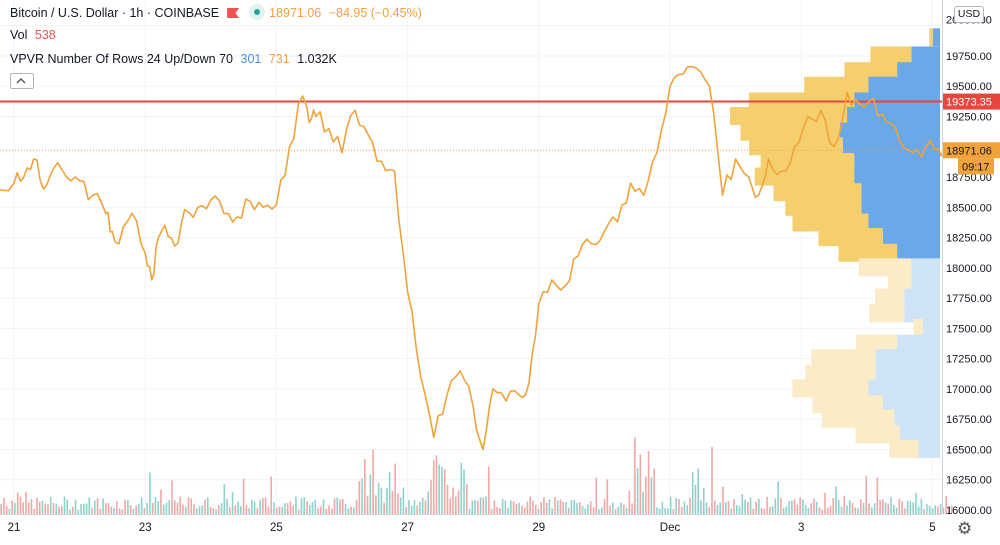 This screenshot has height=545, width=1000. I want to click on price-tick-label: 17000.00, so click(969, 390).